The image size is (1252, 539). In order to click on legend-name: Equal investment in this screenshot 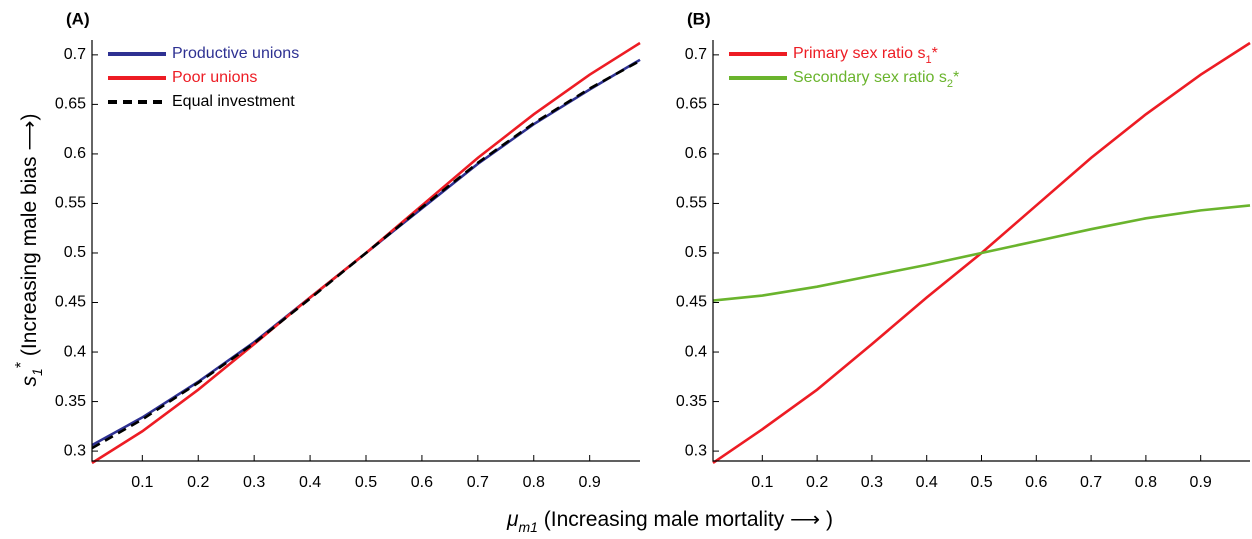, I will do `click(233, 101)`.